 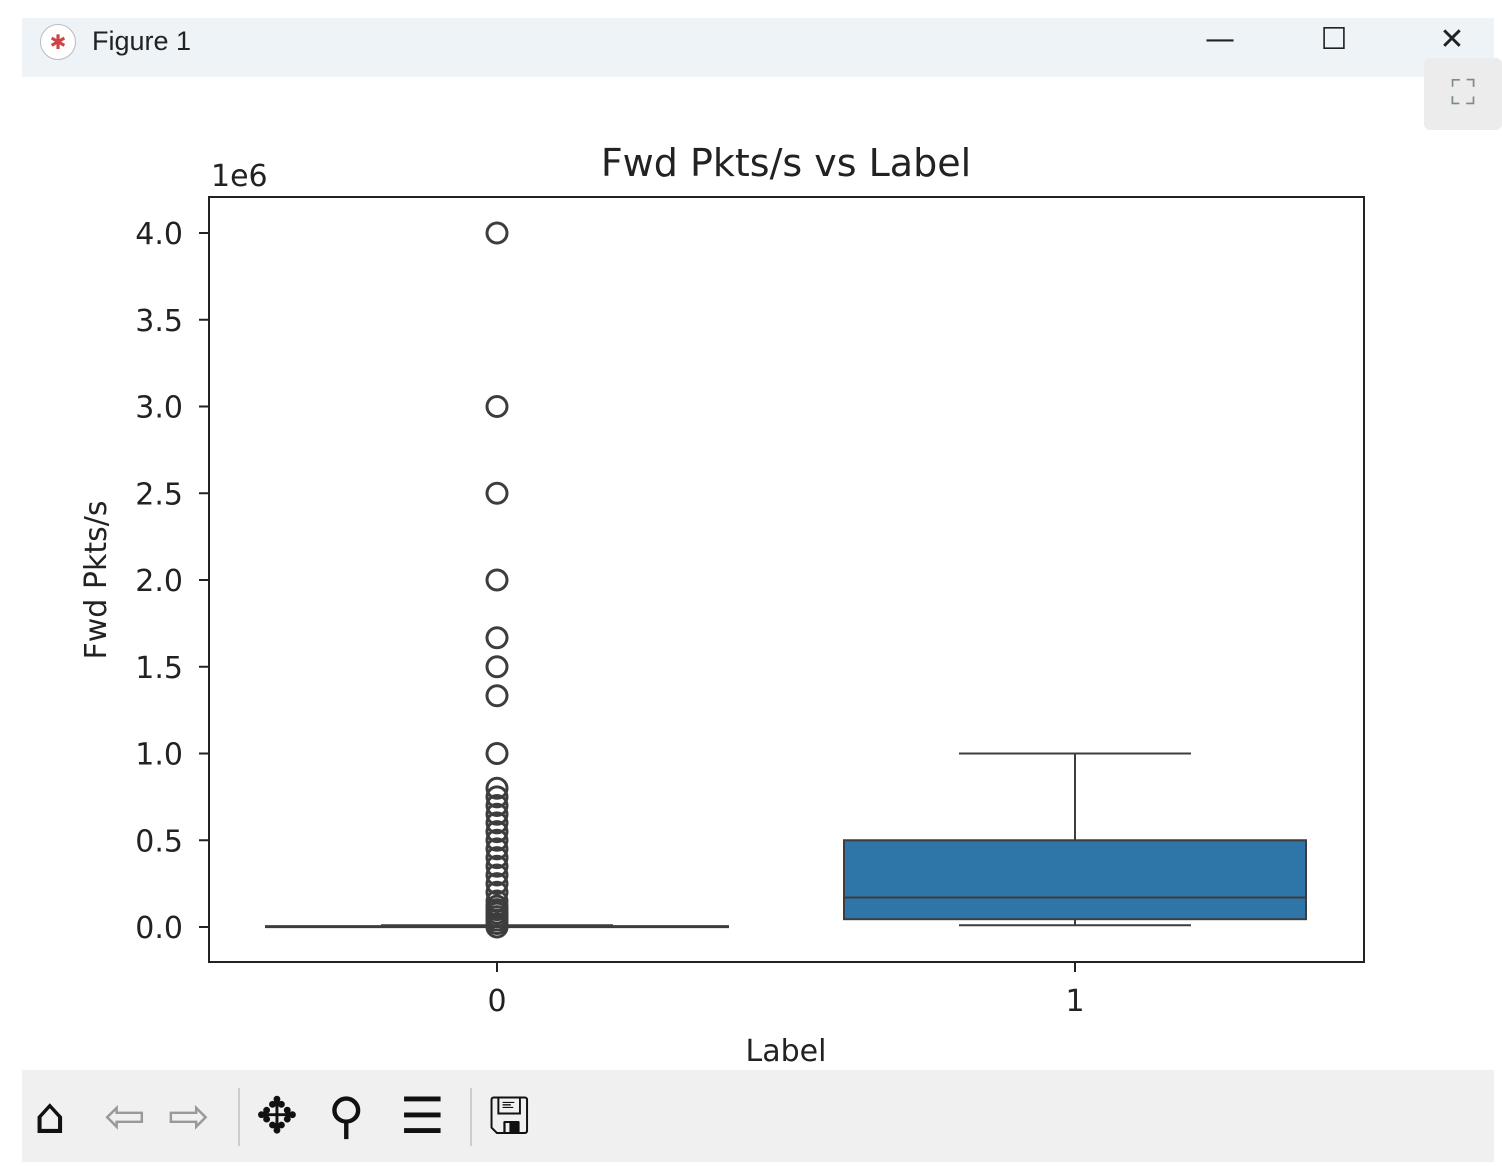 What do you see at coordinates (125, 1116) in the screenshot?
I see `back-icon: ⇦` at bounding box center [125, 1116].